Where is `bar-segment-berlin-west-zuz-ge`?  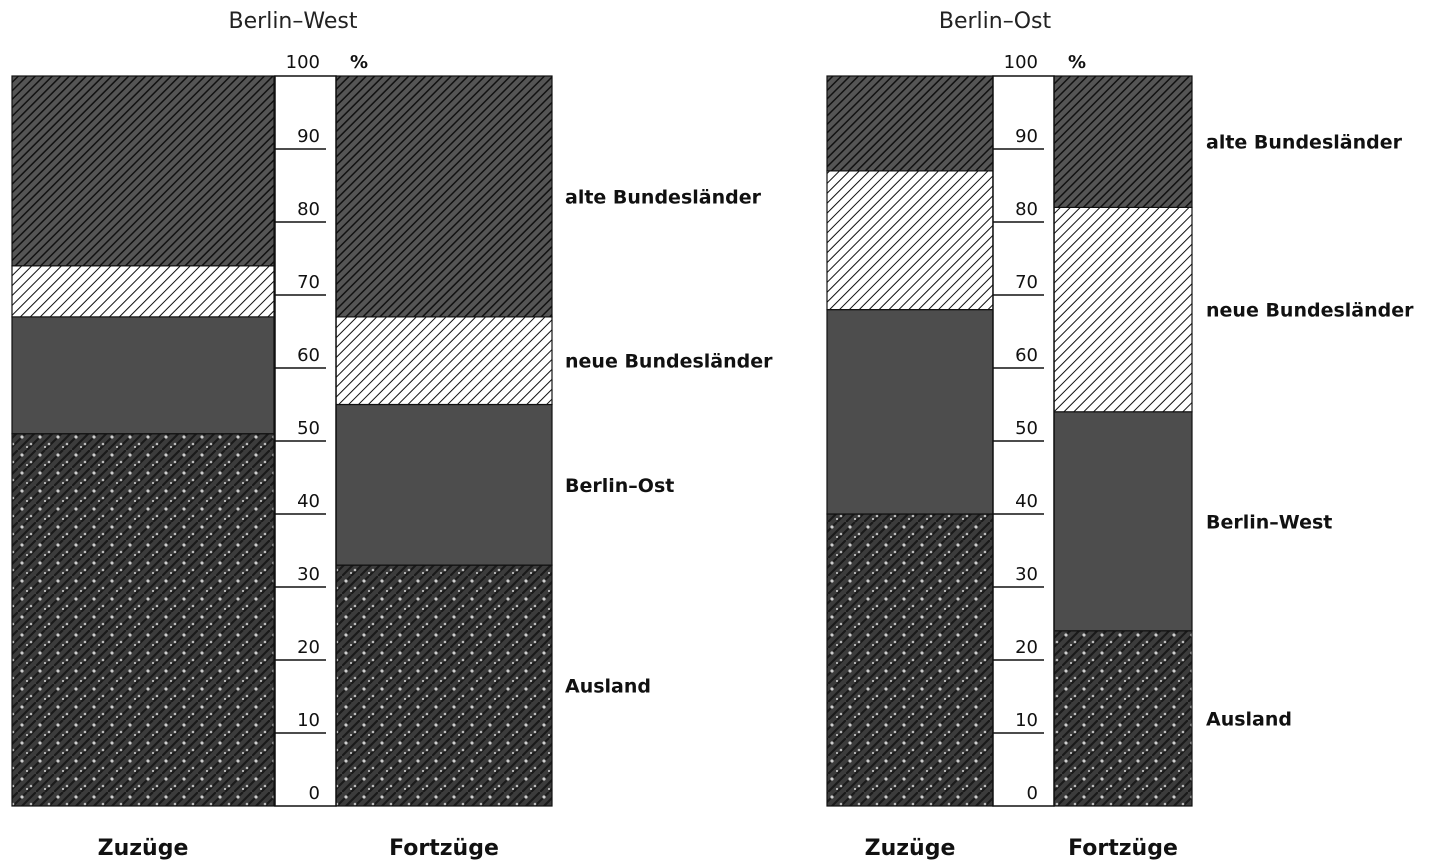 bar-segment-berlin-west-zuz-ge is located at coordinates (910, 412).